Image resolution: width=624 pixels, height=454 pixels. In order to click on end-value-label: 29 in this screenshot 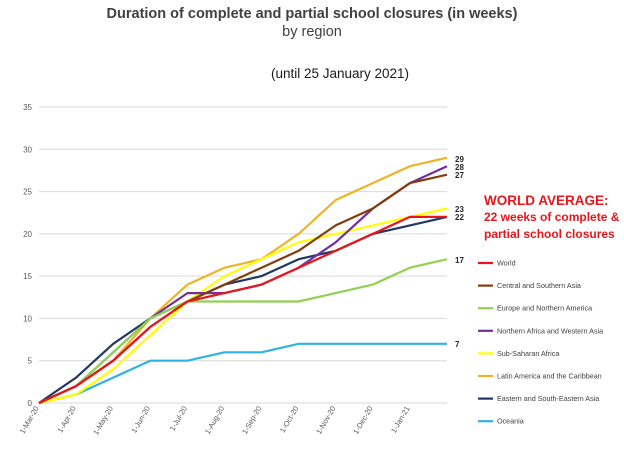, I will do `click(459, 159)`.